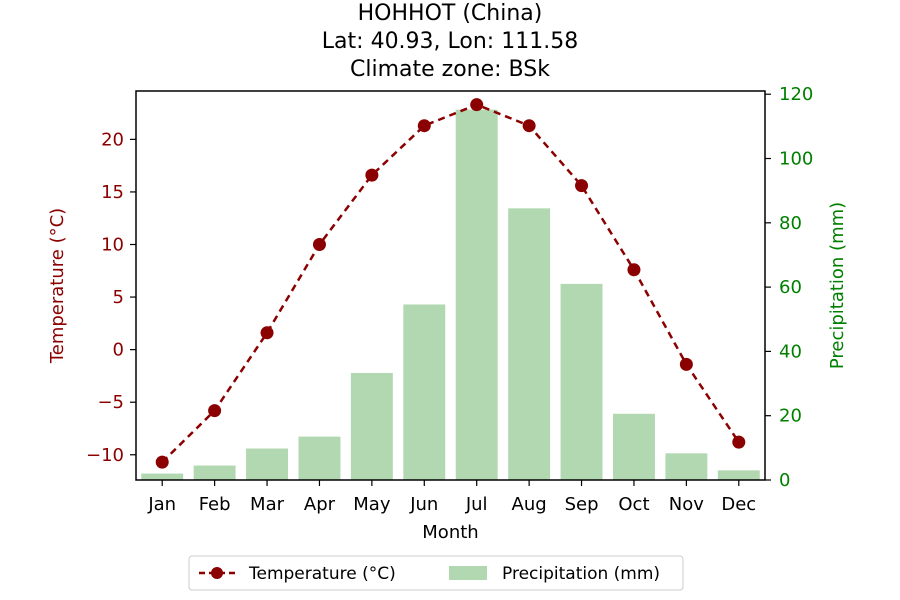  What do you see at coordinates (790, 223) in the screenshot?
I see `right-tick-label: 80` at bounding box center [790, 223].